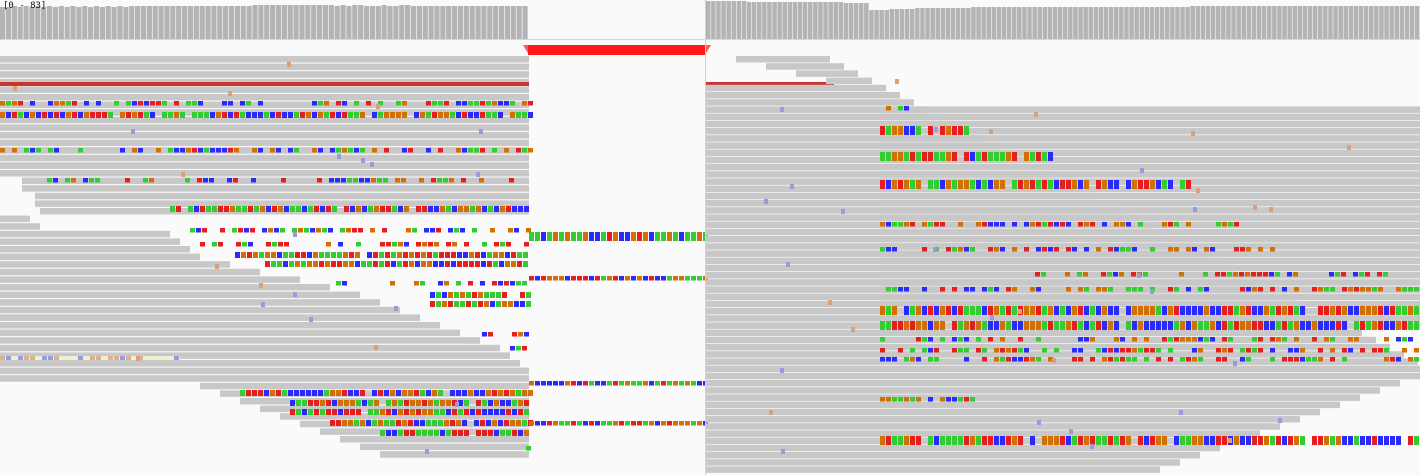 This screenshot has height=475, width=1420. What do you see at coordinates (116, 358) in the screenshot?
I see `soft-clip-base` at bounding box center [116, 358].